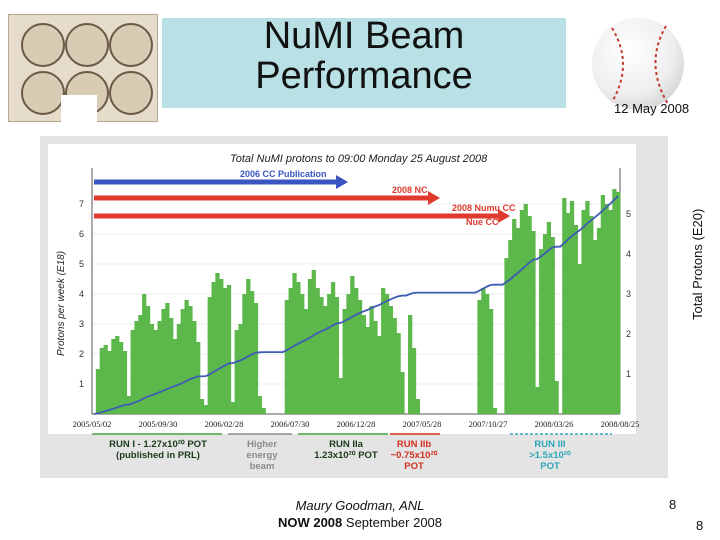 The width and height of the screenshot is (720, 540). What do you see at coordinates (81, 354) in the screenshot?
I see `y-tick-label: 2` at bounding box center [81, 354].